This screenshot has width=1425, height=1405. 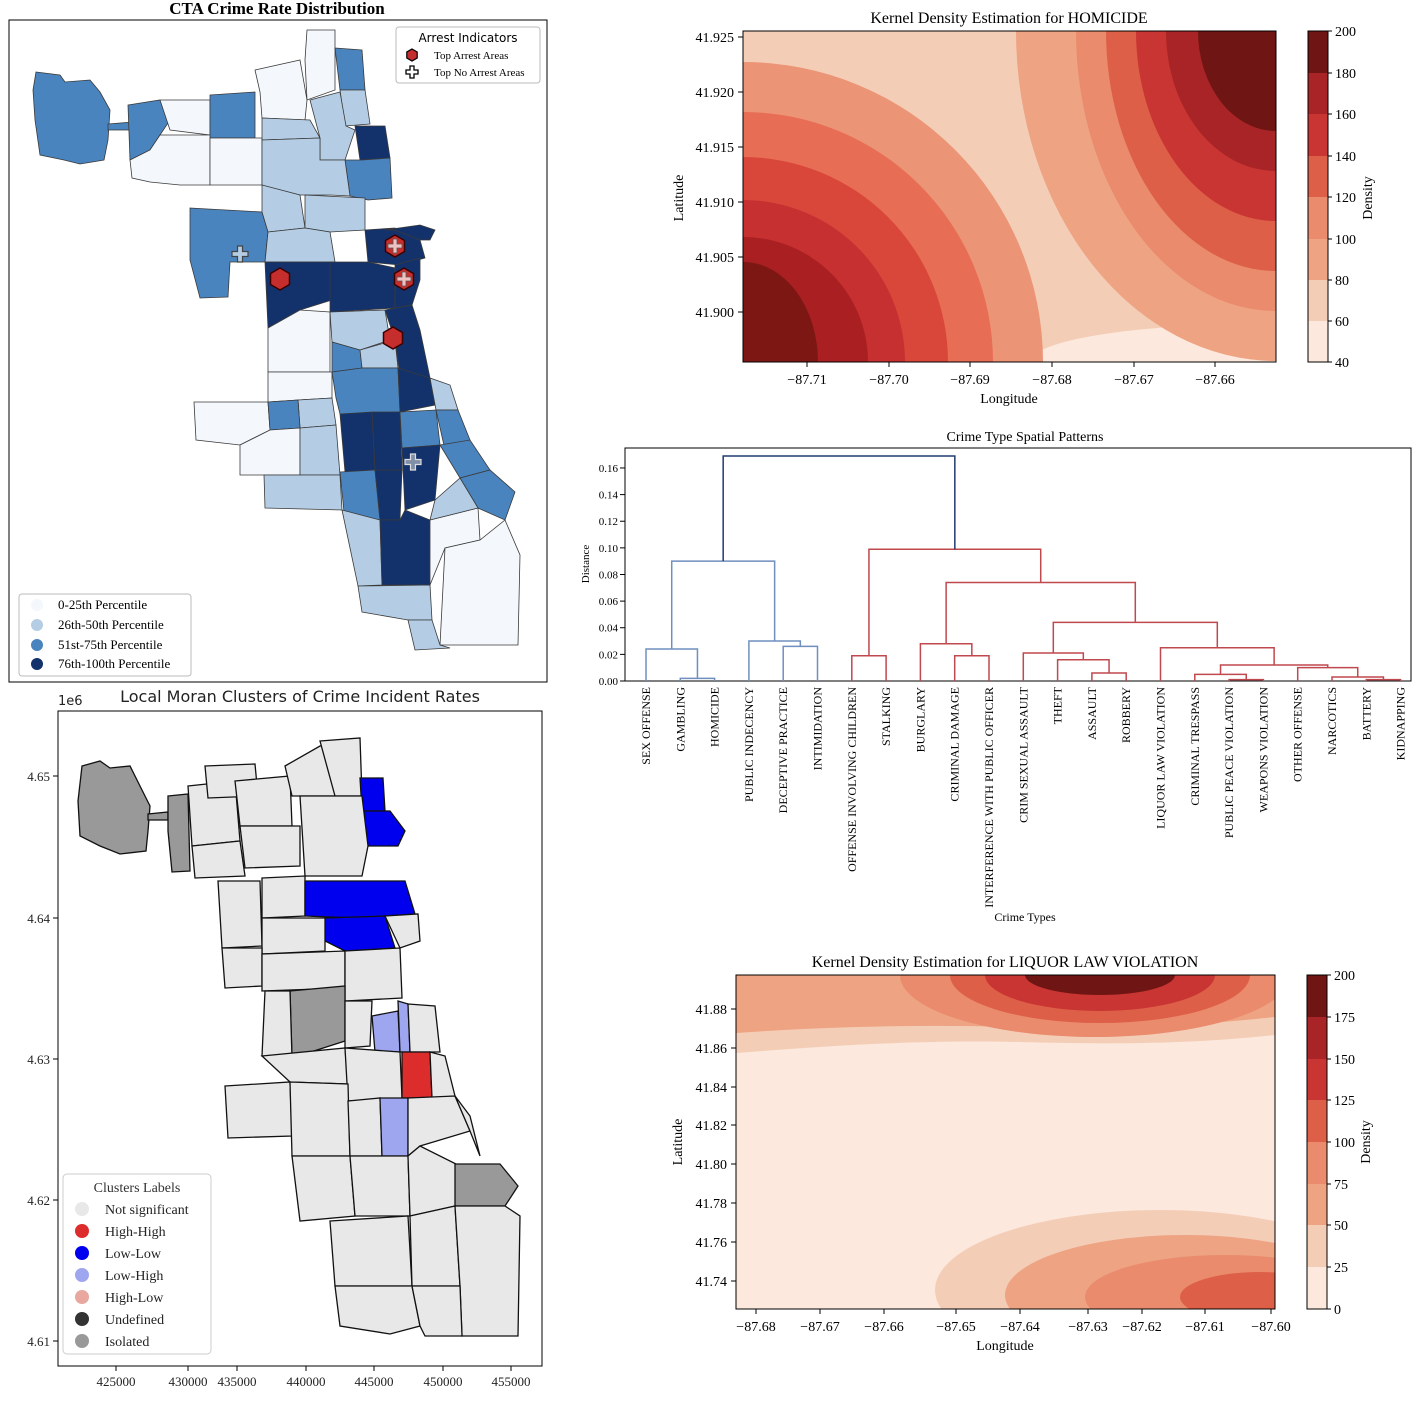 What do you see at coordinates (1263, 750) in the screenshot?
I see `leaf-label: WEAPONS VIOLATION` at bounding box center [1263, 750].